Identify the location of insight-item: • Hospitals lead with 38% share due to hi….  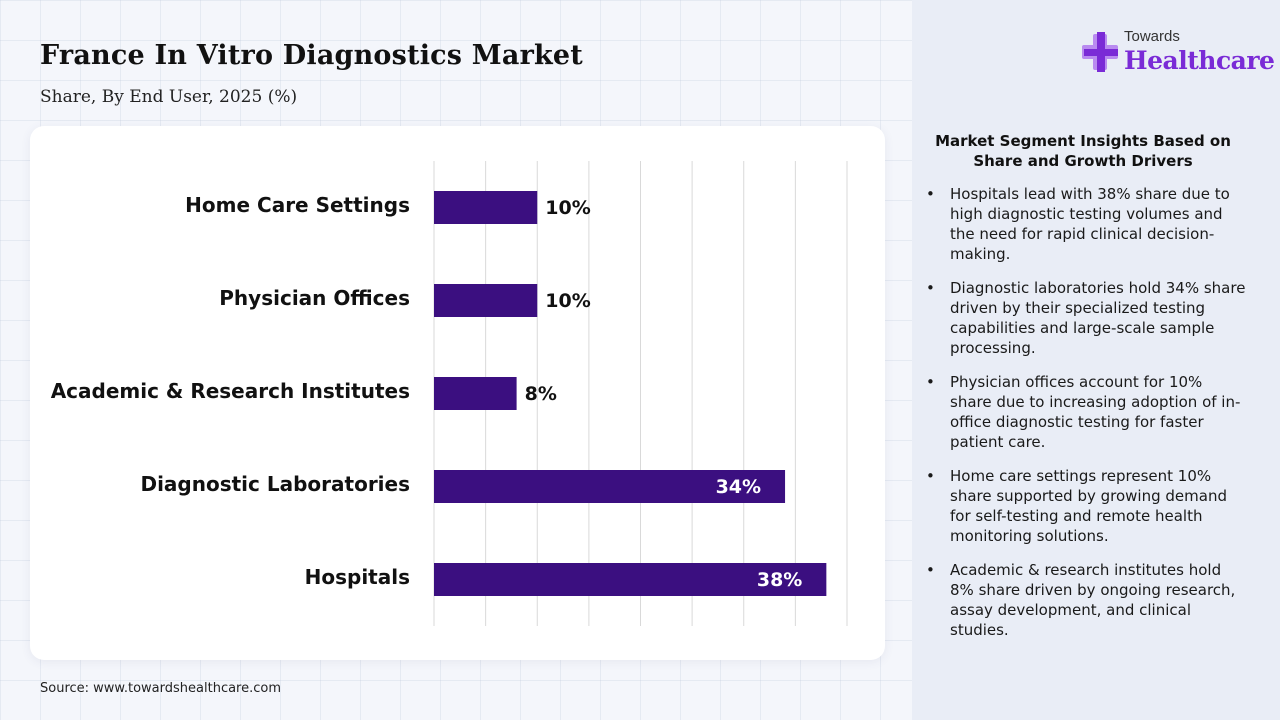
(1086, 224).